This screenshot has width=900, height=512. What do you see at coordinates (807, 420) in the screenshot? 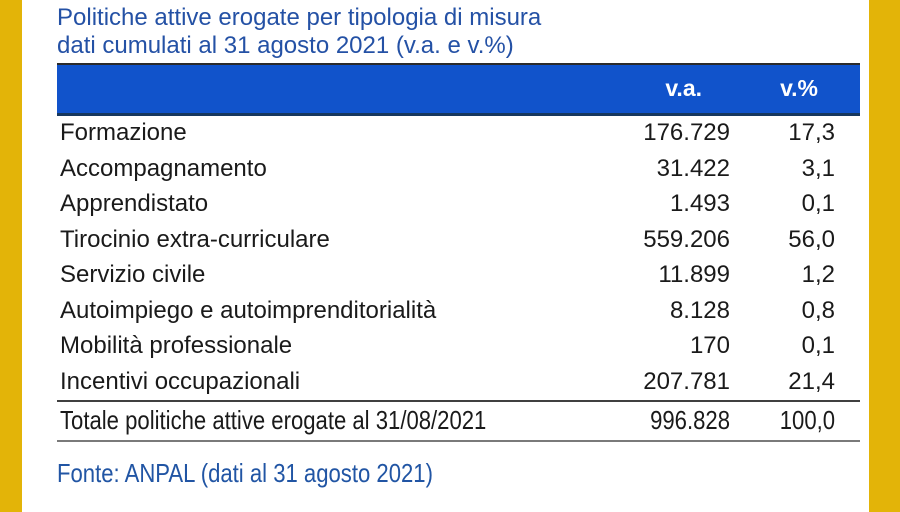
I see `total-vpct-value: 100,0` at bounding box center [807, 420].